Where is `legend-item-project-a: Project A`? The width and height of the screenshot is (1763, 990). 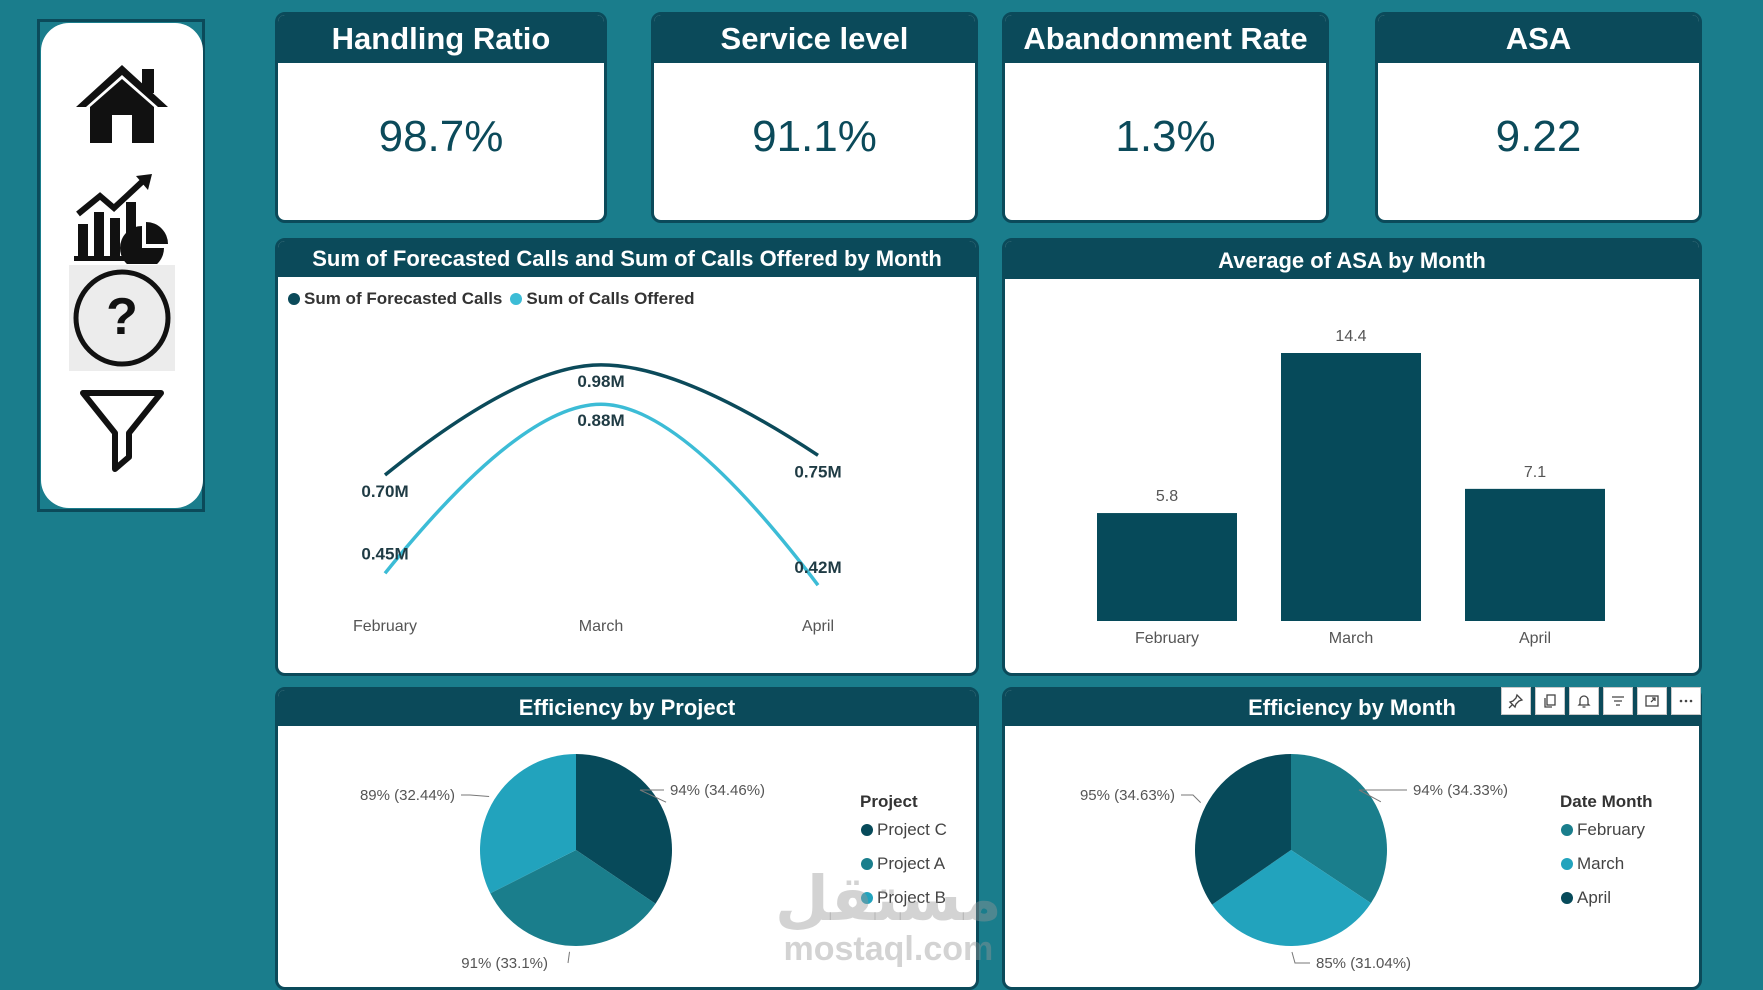 legend-item-project-a: Project A is located at coordinates (903, 864).